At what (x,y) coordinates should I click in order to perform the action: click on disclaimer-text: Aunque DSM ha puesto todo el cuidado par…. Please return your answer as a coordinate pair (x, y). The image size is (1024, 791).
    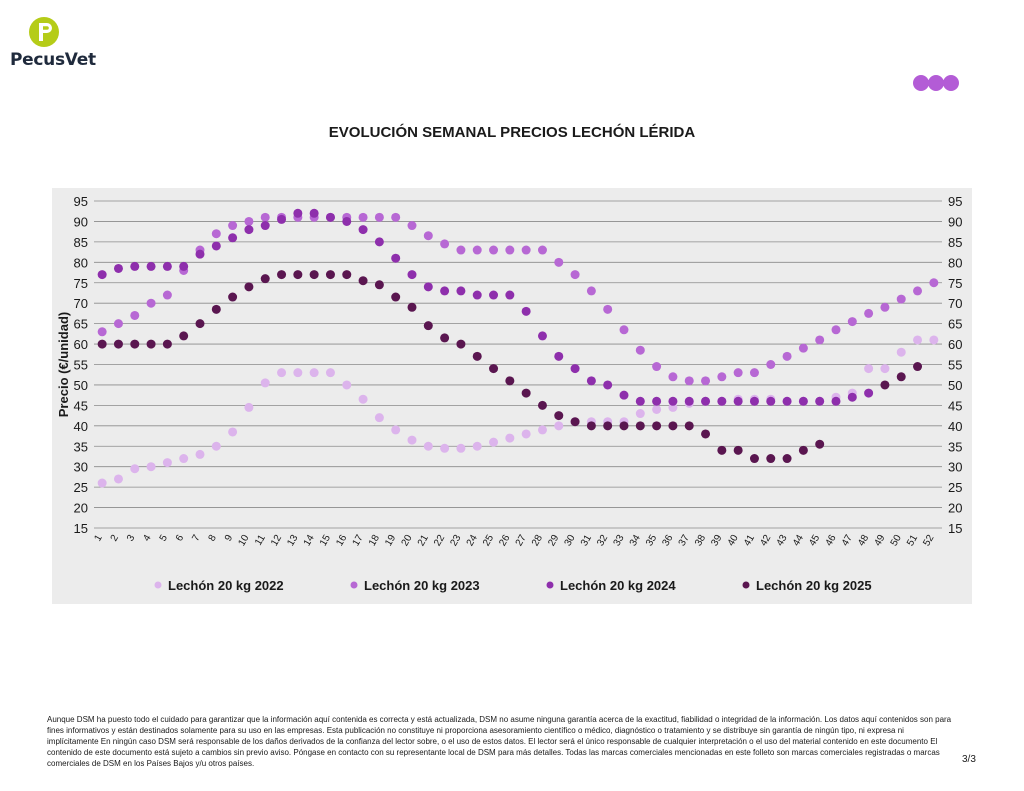
    Looking at the image, I should click on (499, 741).